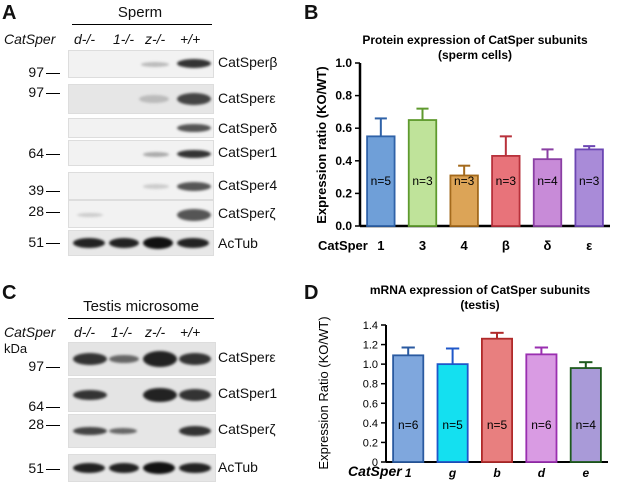 Image resolution: width=617 pixels, height=487 pixels. Describe the element at coordinates (408, 425) in the screenshot. I see `n-label: n=6` at that location.